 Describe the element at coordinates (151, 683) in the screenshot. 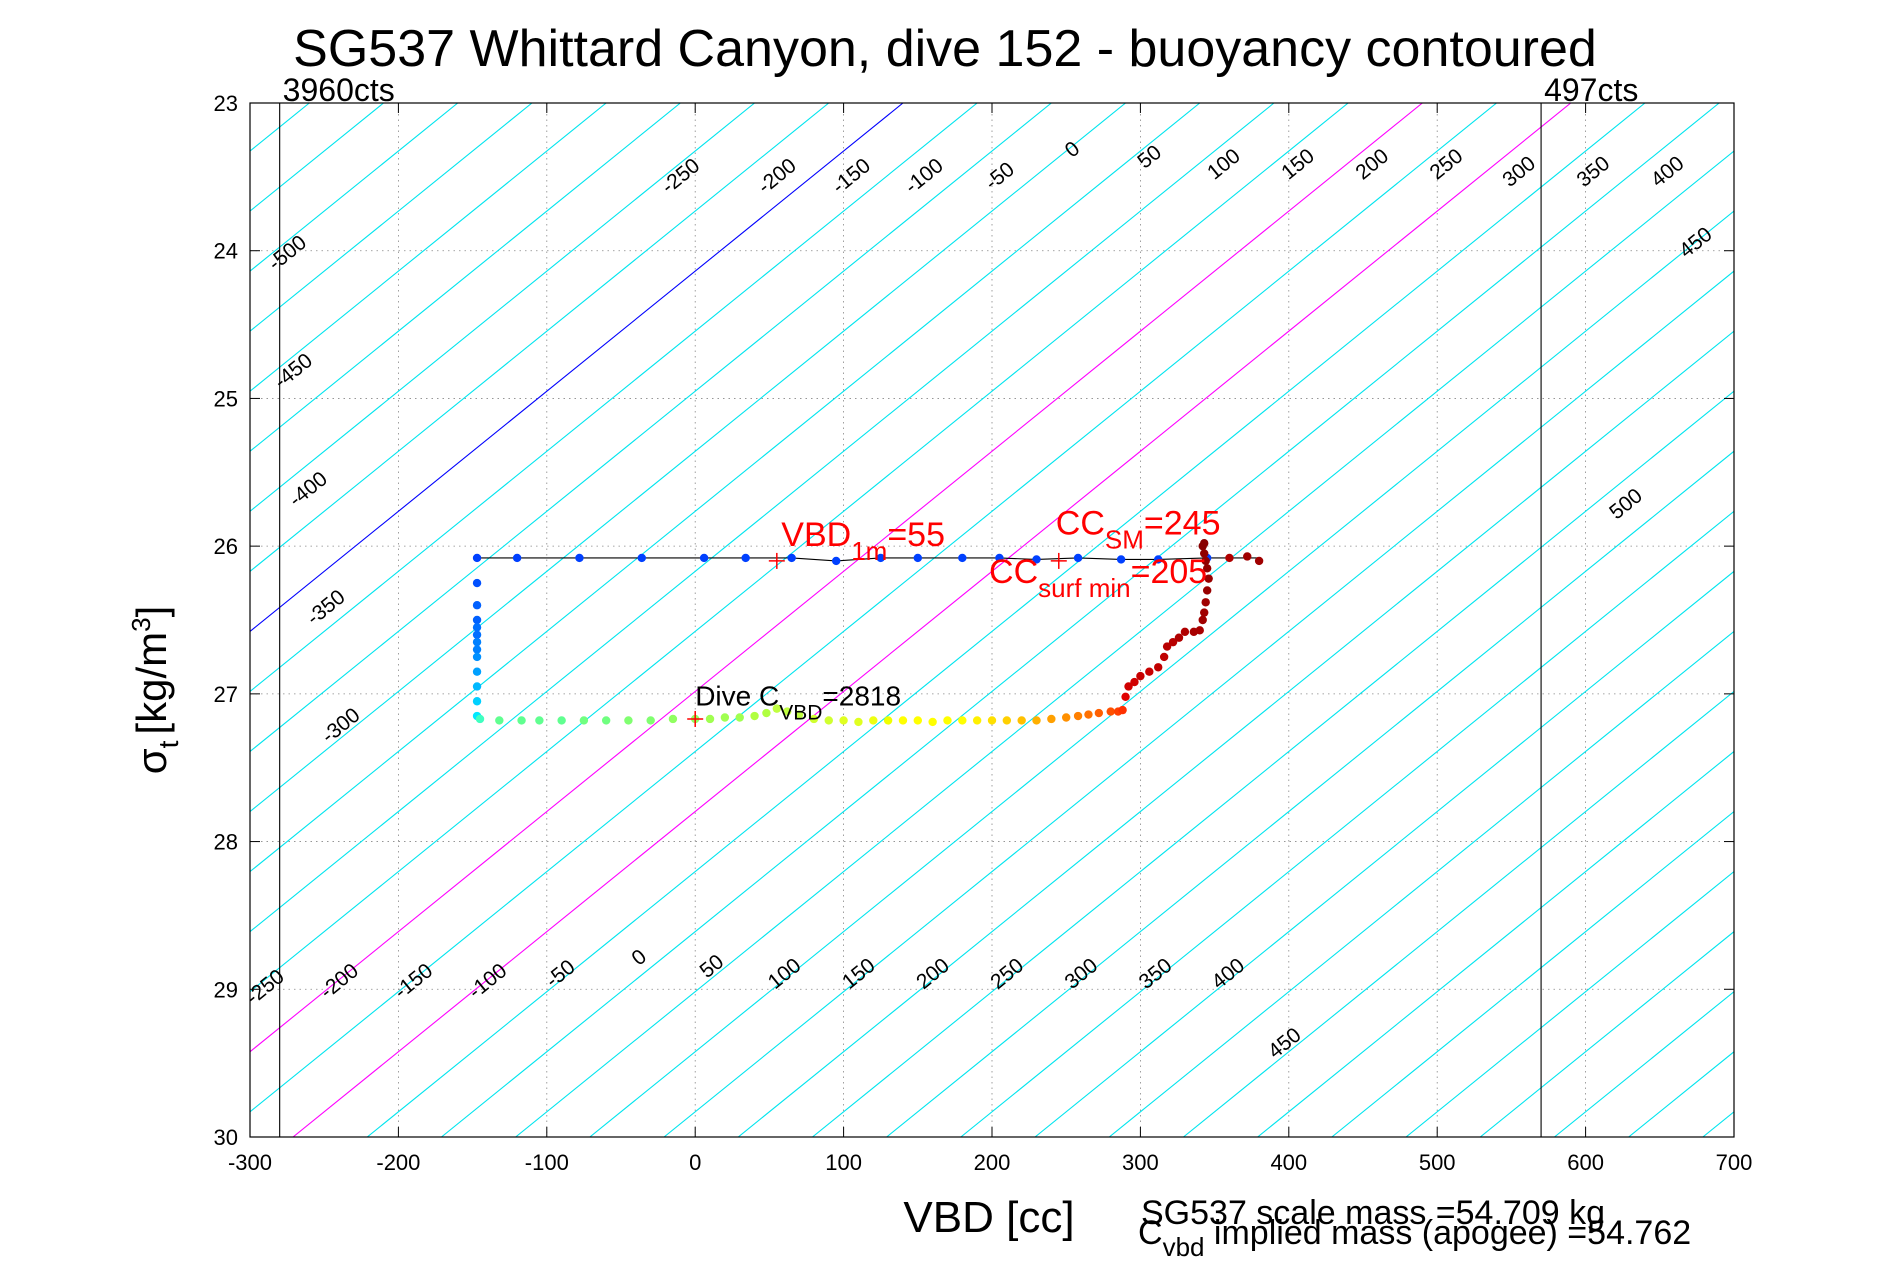

I see `y-axis-label-unit: [kg/m` at that location.